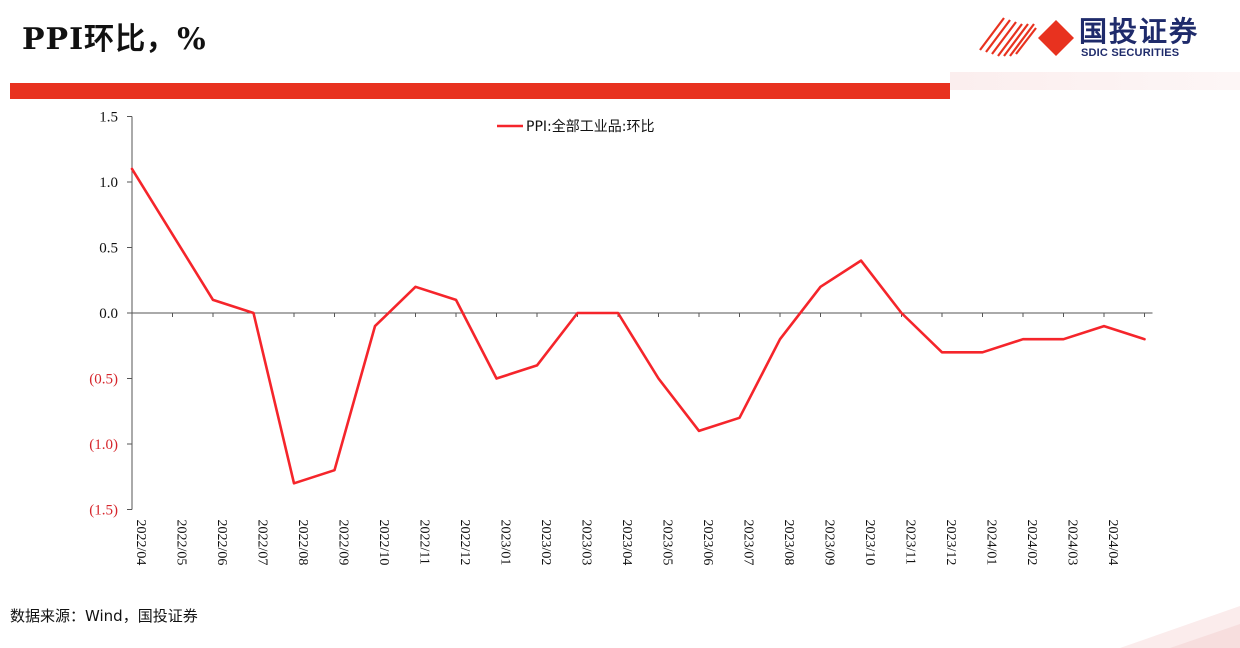 Image resolution: width=1240 pixels, height=648 pixels. What do you see at coordinates (1130, 53) in the screenshot?
I see `logo-english-name: SDIC SECURITIES` at bounding box center [1130, 53].